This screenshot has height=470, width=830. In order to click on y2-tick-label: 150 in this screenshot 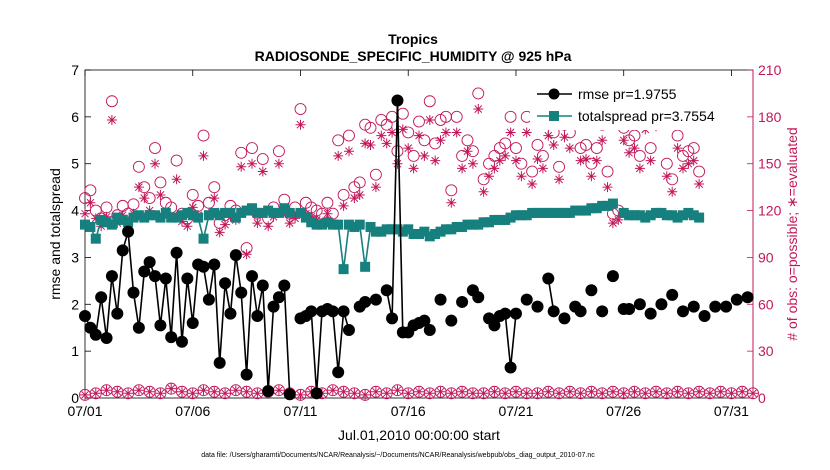, I will do `click(770, 164)`.